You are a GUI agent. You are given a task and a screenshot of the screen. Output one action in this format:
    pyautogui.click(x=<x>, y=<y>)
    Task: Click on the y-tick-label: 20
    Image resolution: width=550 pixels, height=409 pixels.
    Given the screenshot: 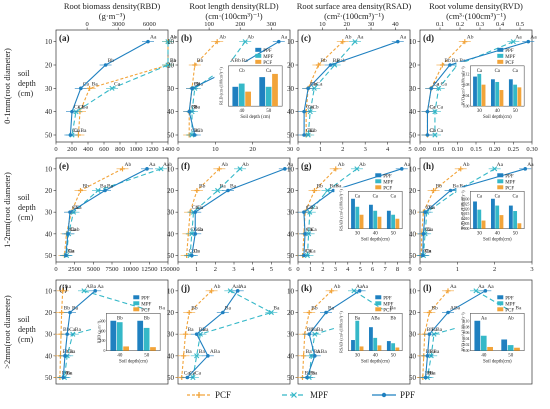 What is the action you would take?
    pyautogui.click(x=413, y=191)
    